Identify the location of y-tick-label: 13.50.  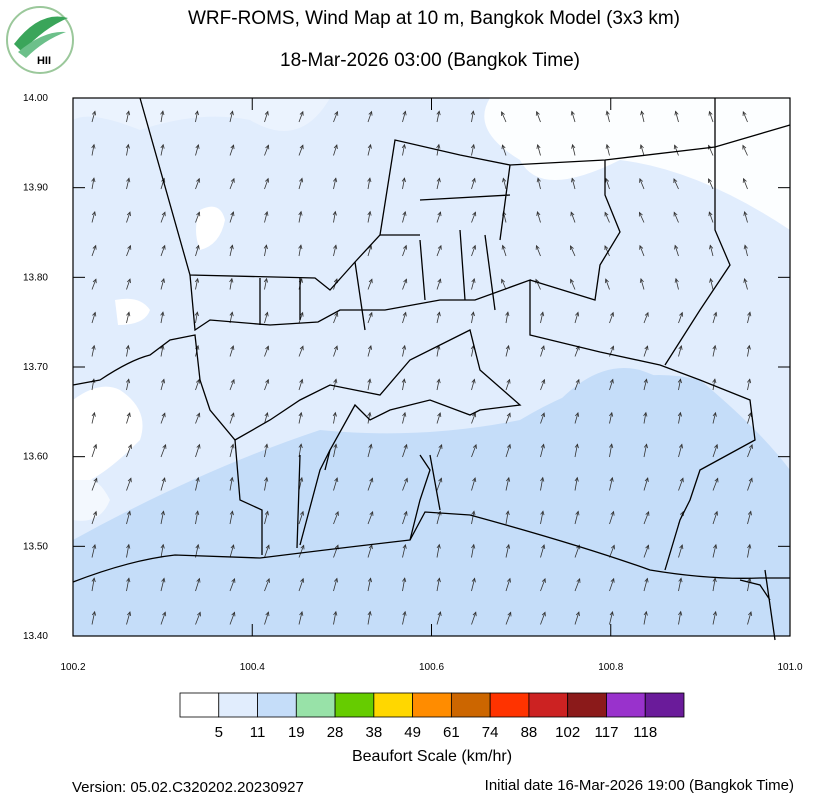
(35, 546).